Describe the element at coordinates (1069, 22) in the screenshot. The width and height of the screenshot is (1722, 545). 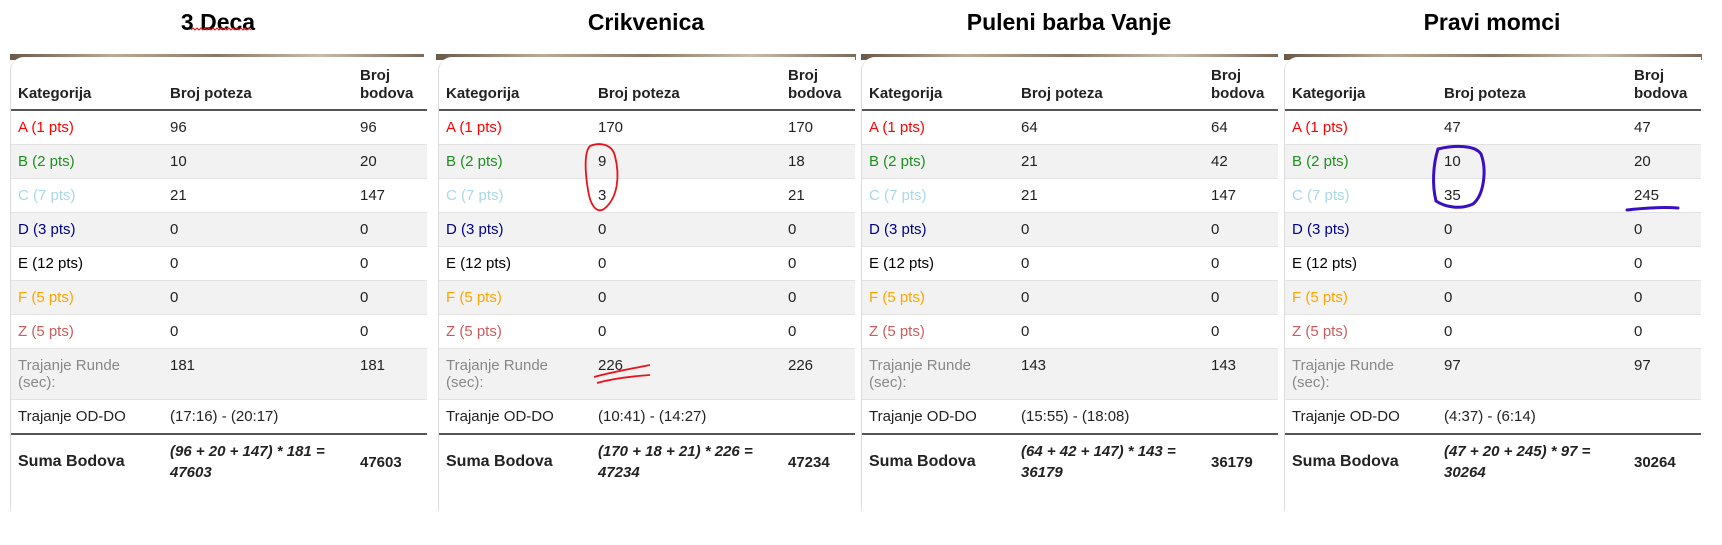
I see `team-title: Puleni barba Vanje` at that location.